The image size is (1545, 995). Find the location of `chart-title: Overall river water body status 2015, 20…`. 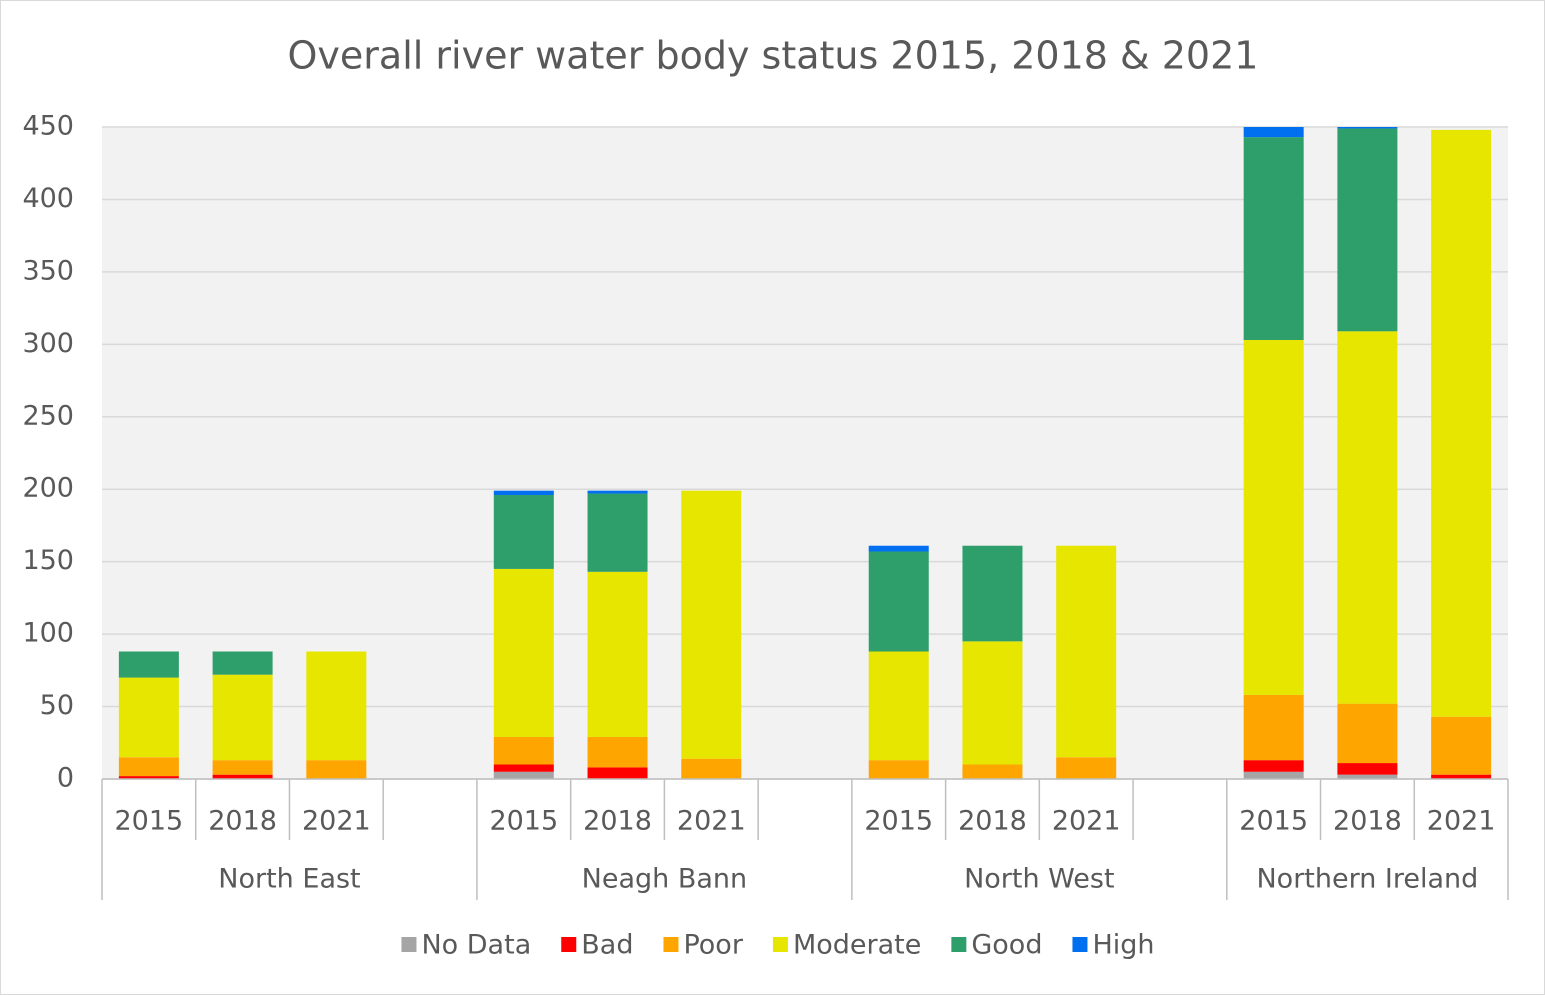

chart-title: Overall river water body status 2015, 20… is located at coordinates (773, 56).